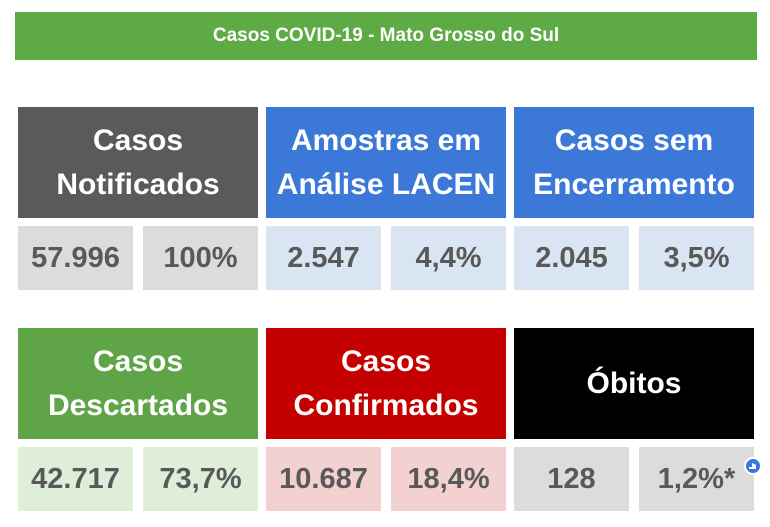 This screenshot has width=770, height=527. I want to click on tile-header: Casos Confirmados, so click(386, 383).